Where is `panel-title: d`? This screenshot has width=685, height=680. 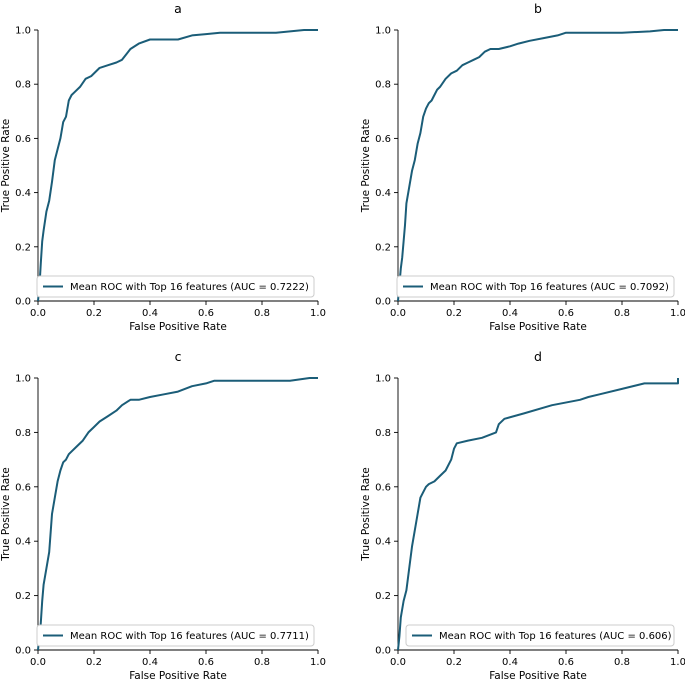
panel-title: d is located at coordinates (538, 356).